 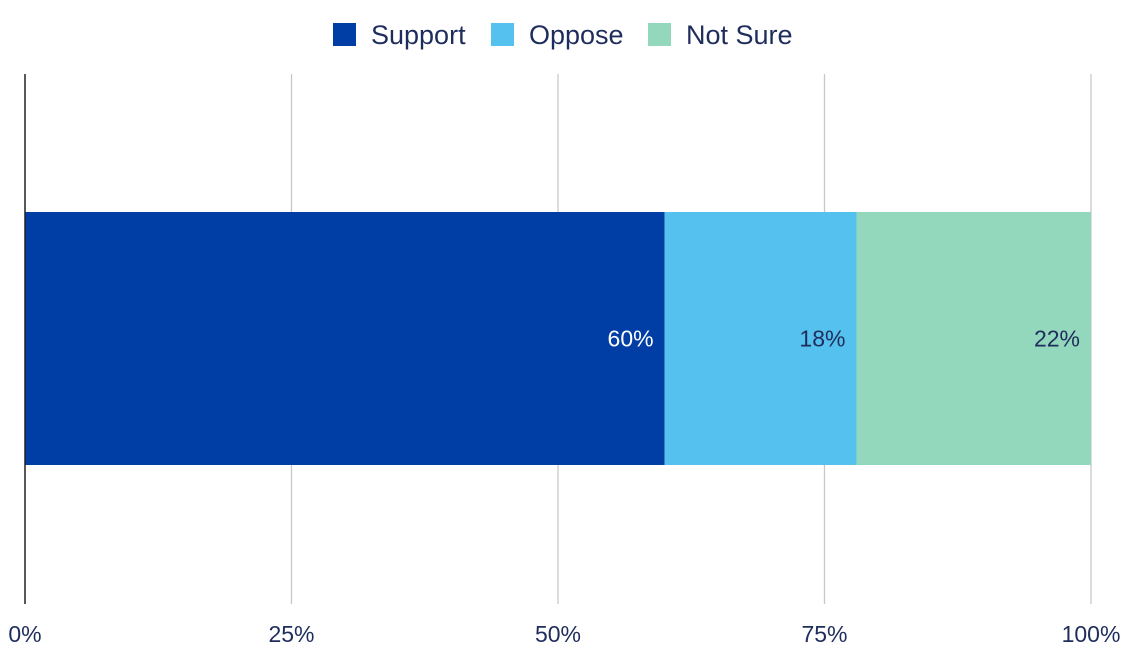 I want to click on x-axis-tick-labels: 0% 25% 50% 75% 100%, so click(x=564, y=634).